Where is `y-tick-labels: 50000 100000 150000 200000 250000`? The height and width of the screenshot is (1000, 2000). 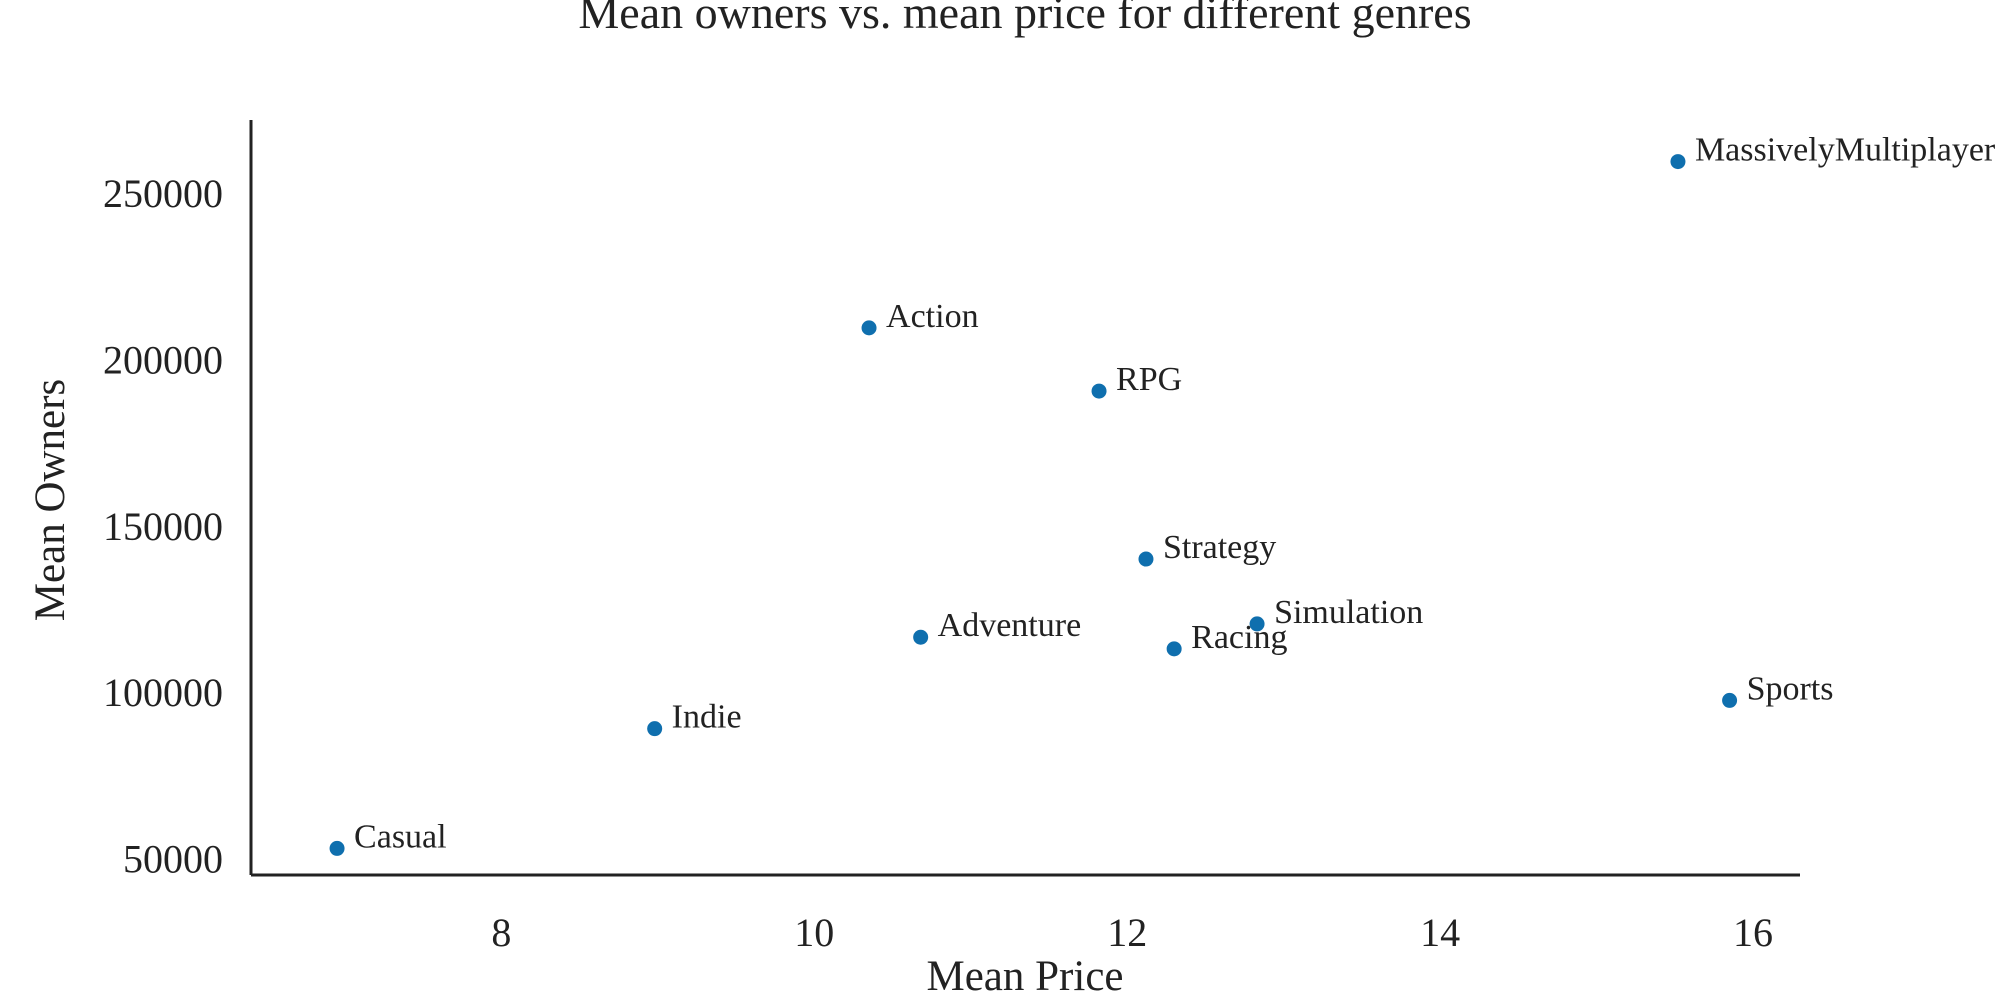
y-tick-labels: 50000 100000 150000 200000 250000 is located at coordinates (163, 526).